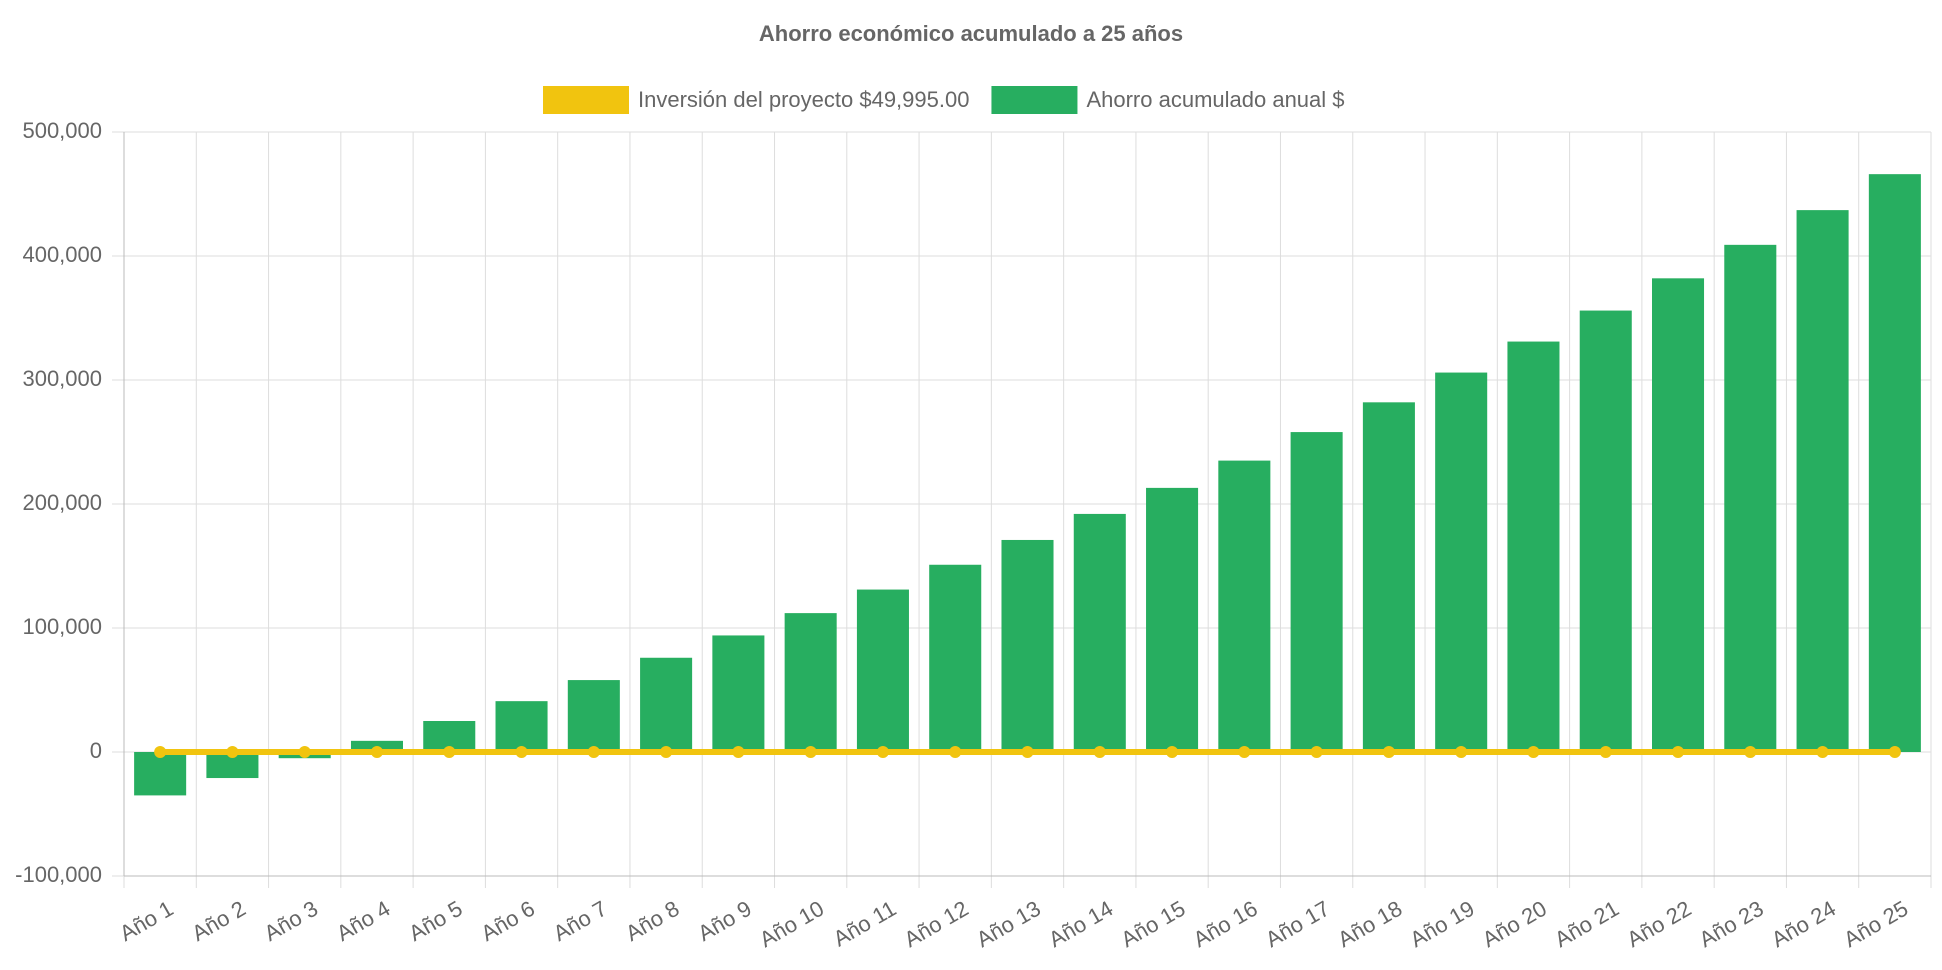 The width and height of the screenshot is (1942, 970). Describe the element at coordinates (1008, 924) in the screenshot. I see `x-tick-label: Año 13` at that location.